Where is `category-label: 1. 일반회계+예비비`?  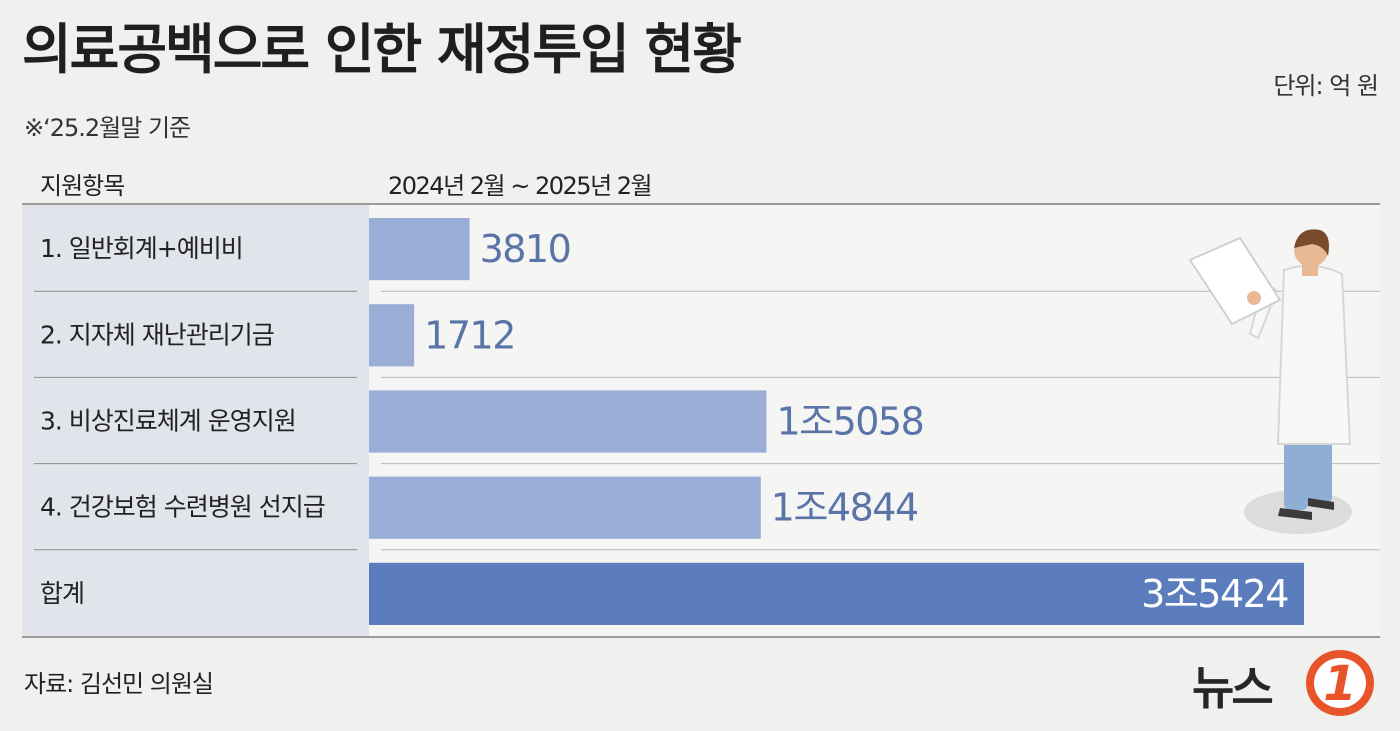 category-label: 1. 일반회계+예비비 is located at coordinates (141, 248).